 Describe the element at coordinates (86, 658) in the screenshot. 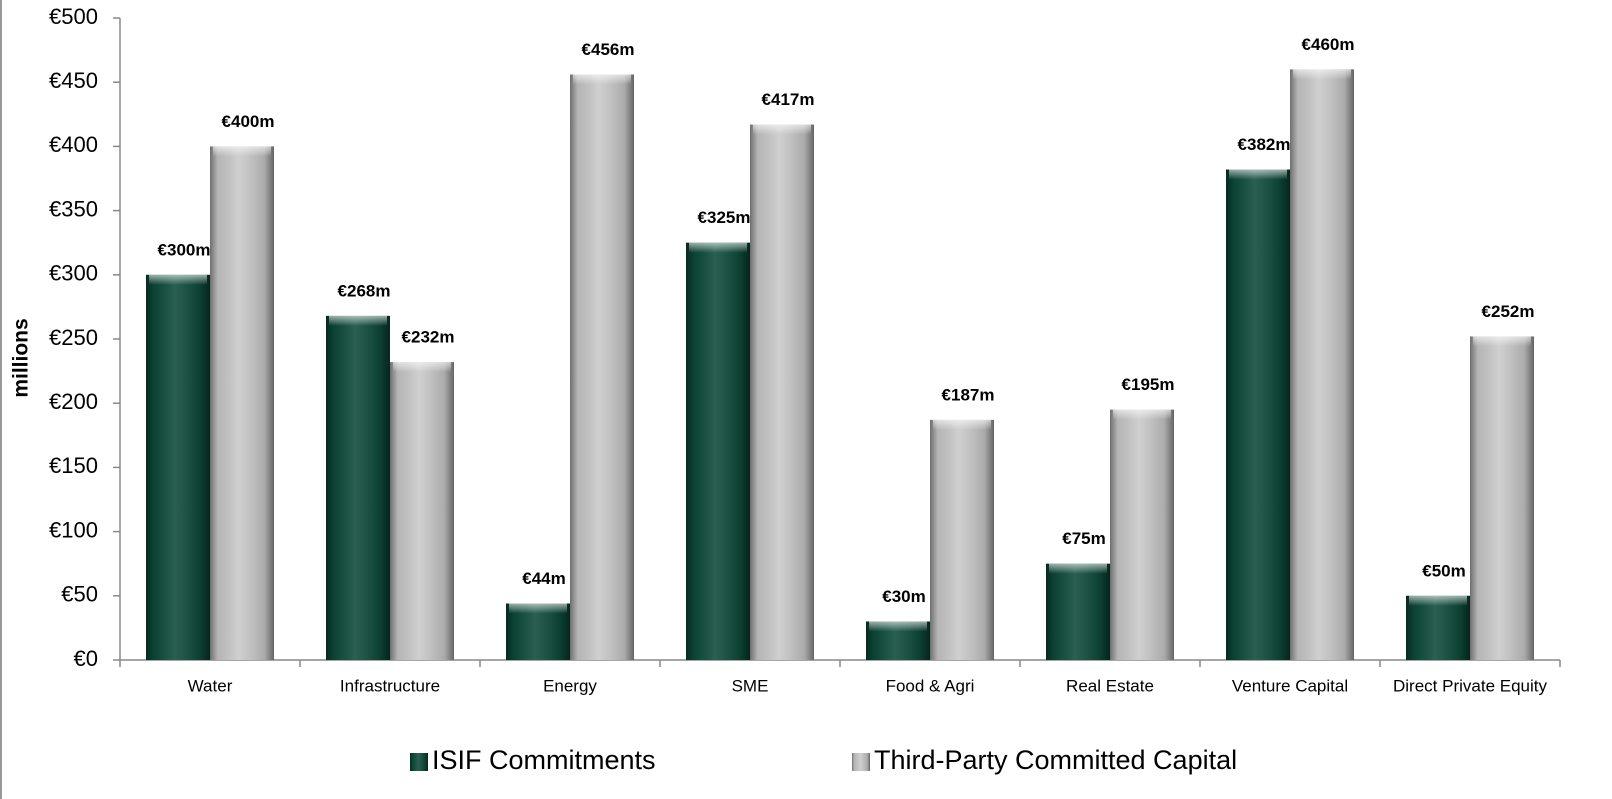

I see `y-tick-label: €0` at that location.